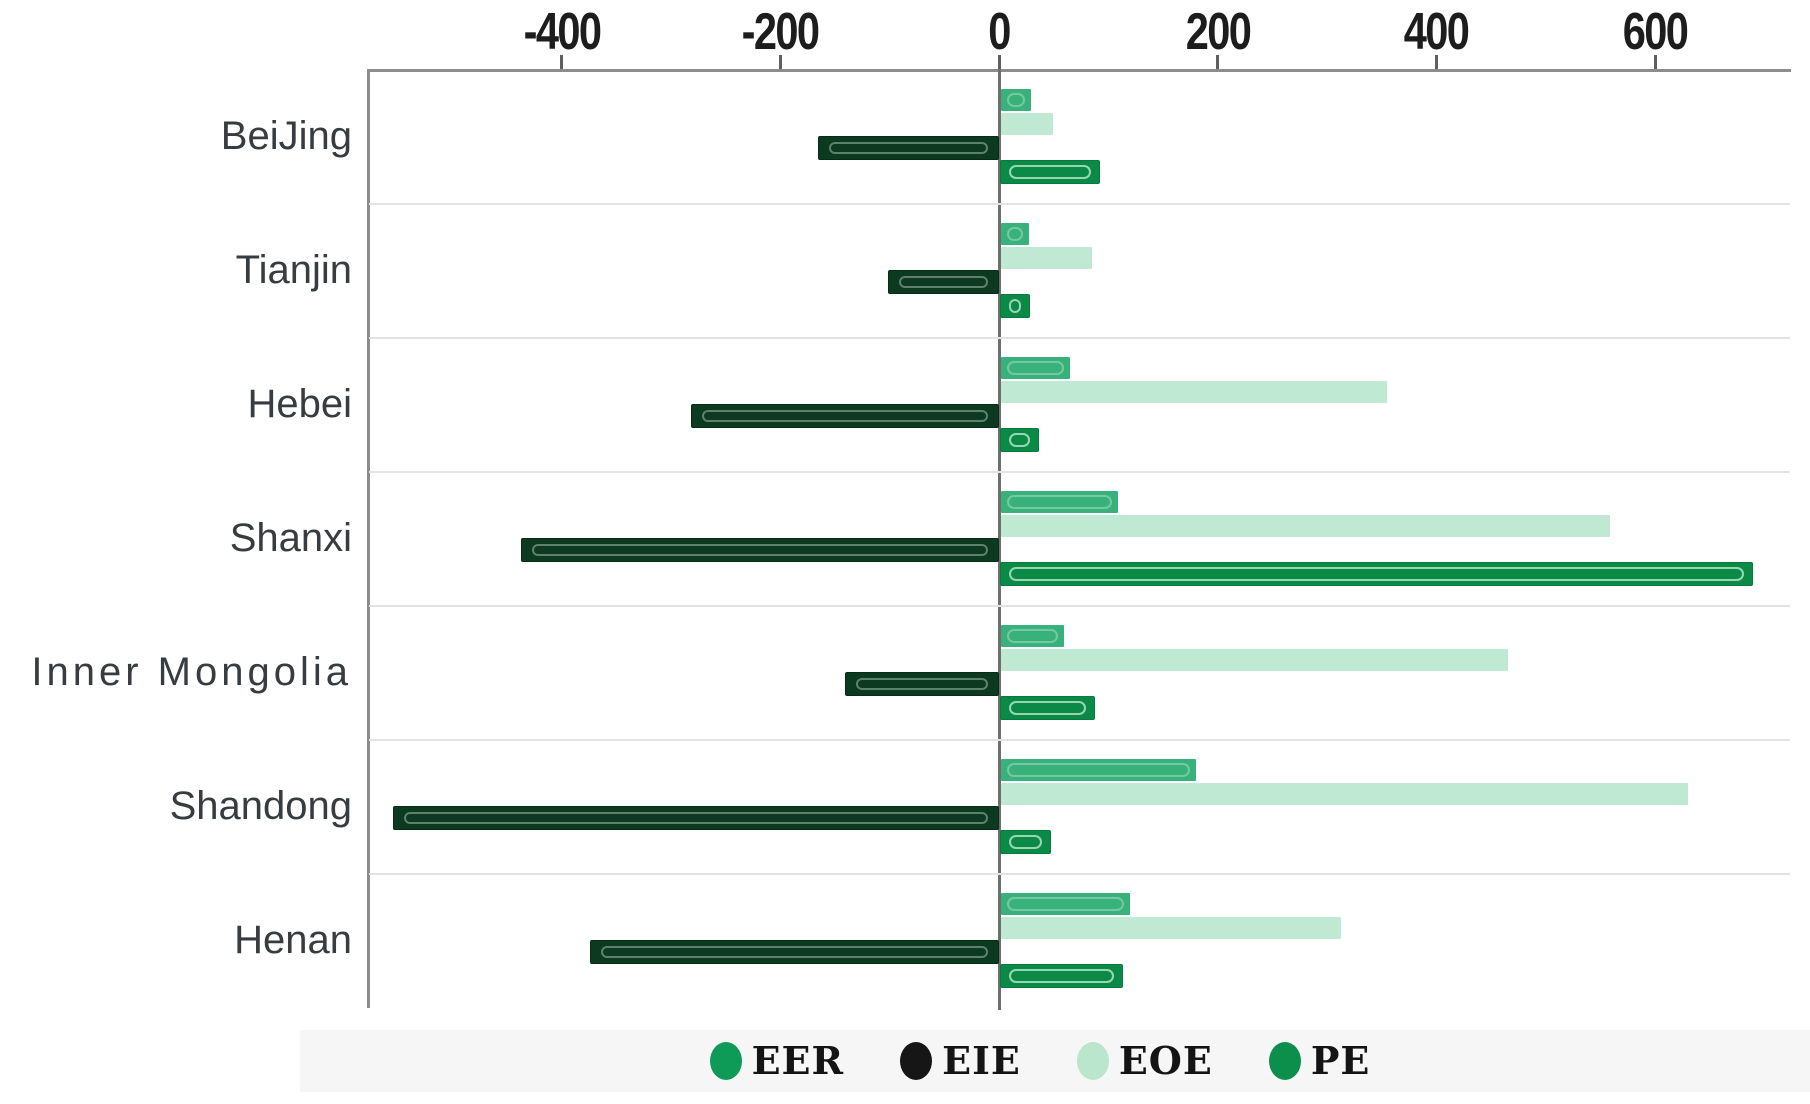  Describe the element at coordinates (1066, 904) in the screenshot. I see `bar-eer-henan` at that location.